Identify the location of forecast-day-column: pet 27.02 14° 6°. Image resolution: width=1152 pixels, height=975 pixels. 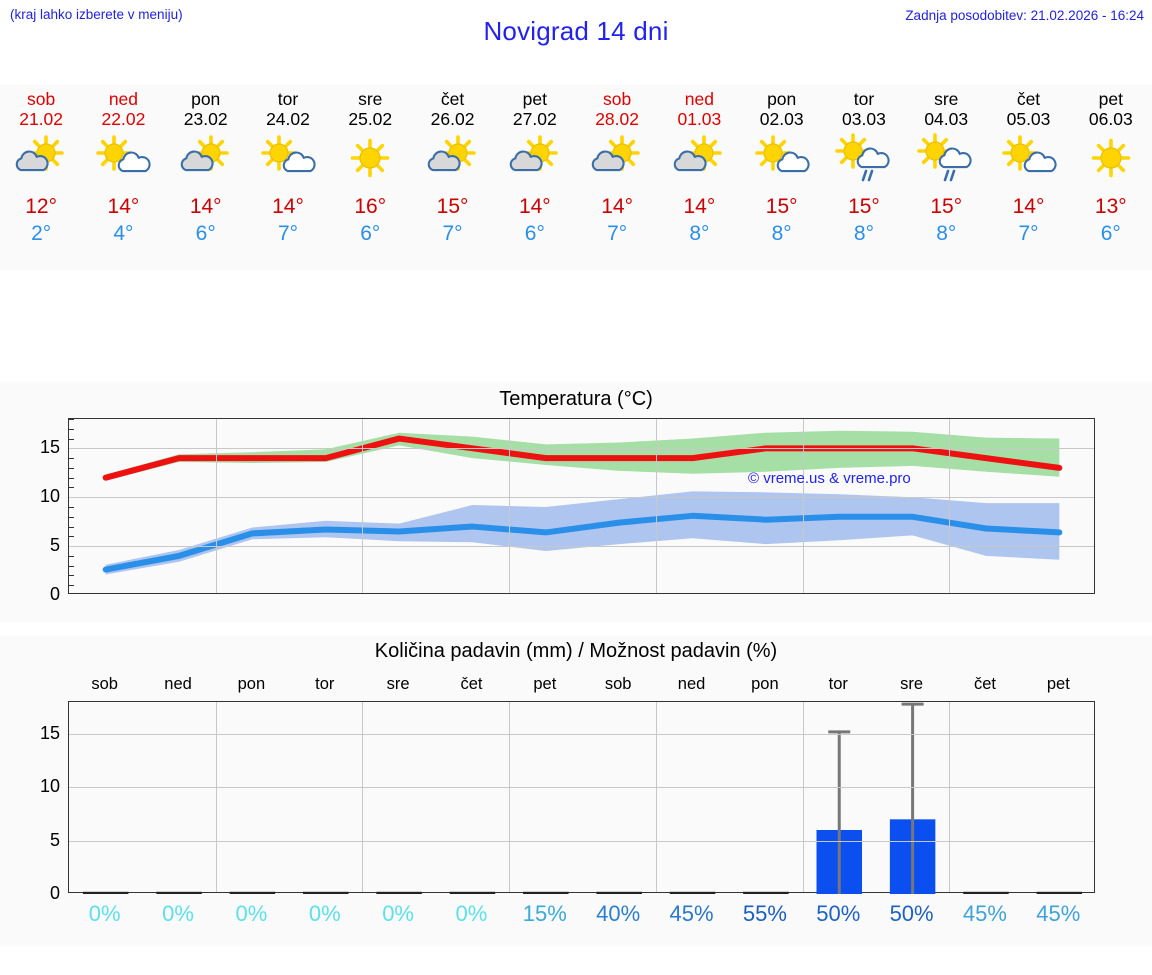
(535, 177).